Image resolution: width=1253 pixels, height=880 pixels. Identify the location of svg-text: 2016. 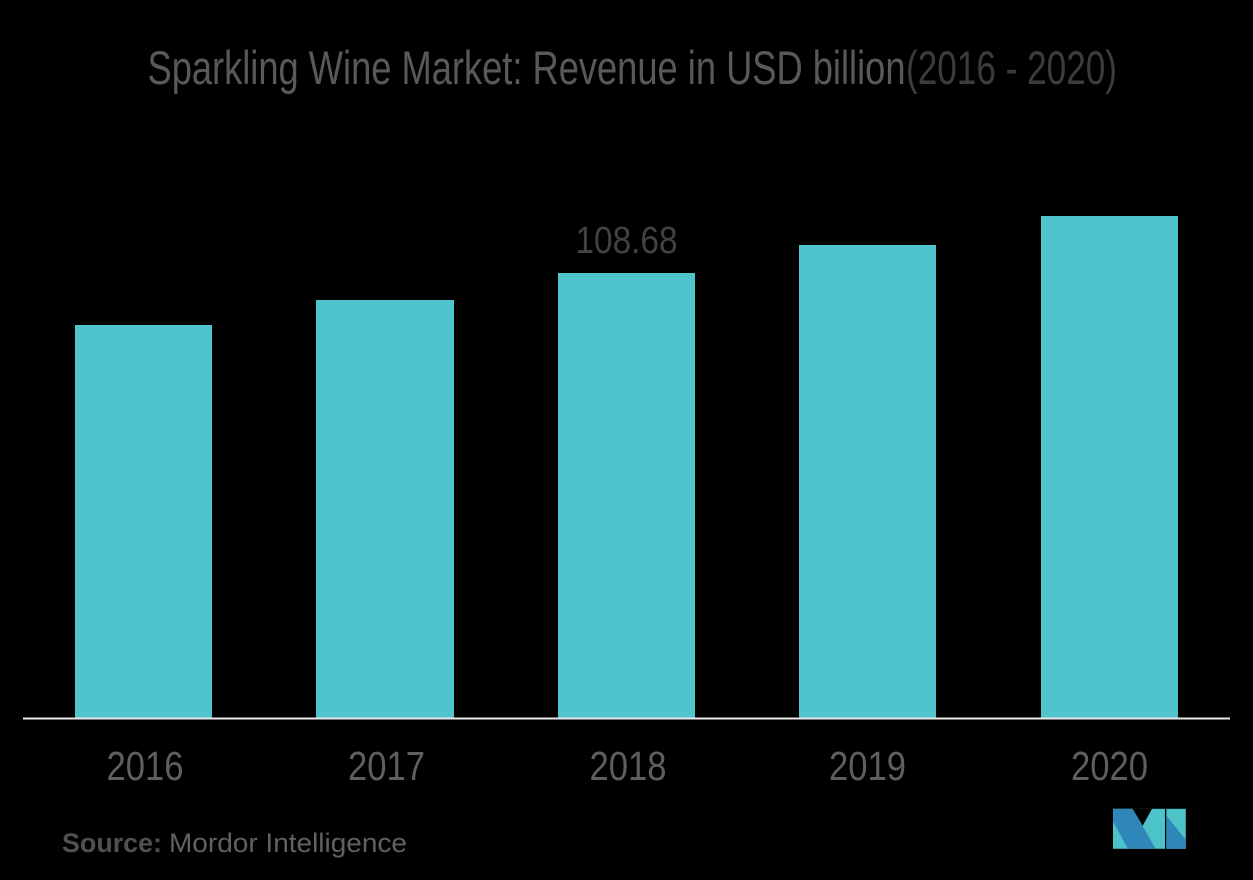
(145, 766).